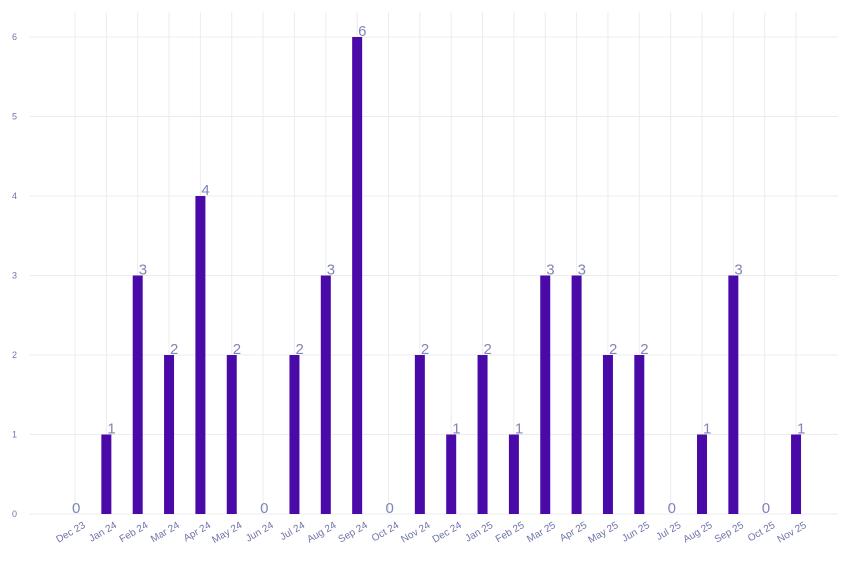 The height and width of the screenshot is (565, 850). What do you see at coordinates (761, 532) in the screenshot?
I see `x-tick-label: Oct 25` at bounding box center [761, 532].